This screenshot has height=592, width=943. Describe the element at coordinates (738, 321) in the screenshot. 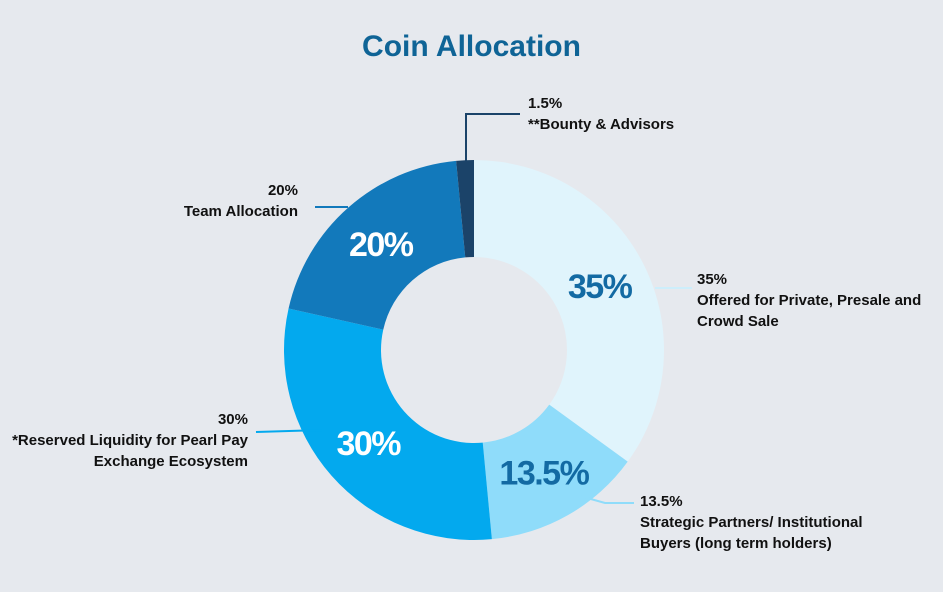

I see `callout-desc-0: Crowd Sale` at that location.